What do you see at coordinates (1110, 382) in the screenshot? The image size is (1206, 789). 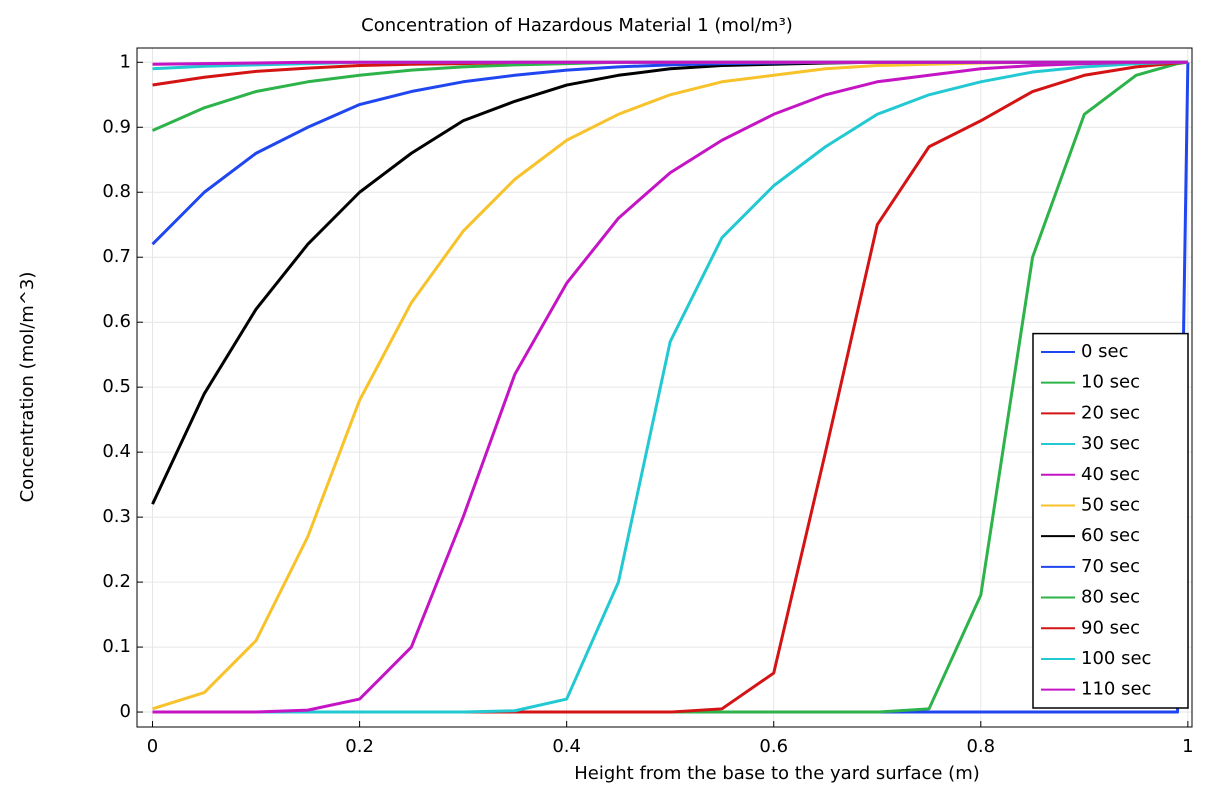 I see `legend-label: 10 sec` at bounding box center [1110, 382].